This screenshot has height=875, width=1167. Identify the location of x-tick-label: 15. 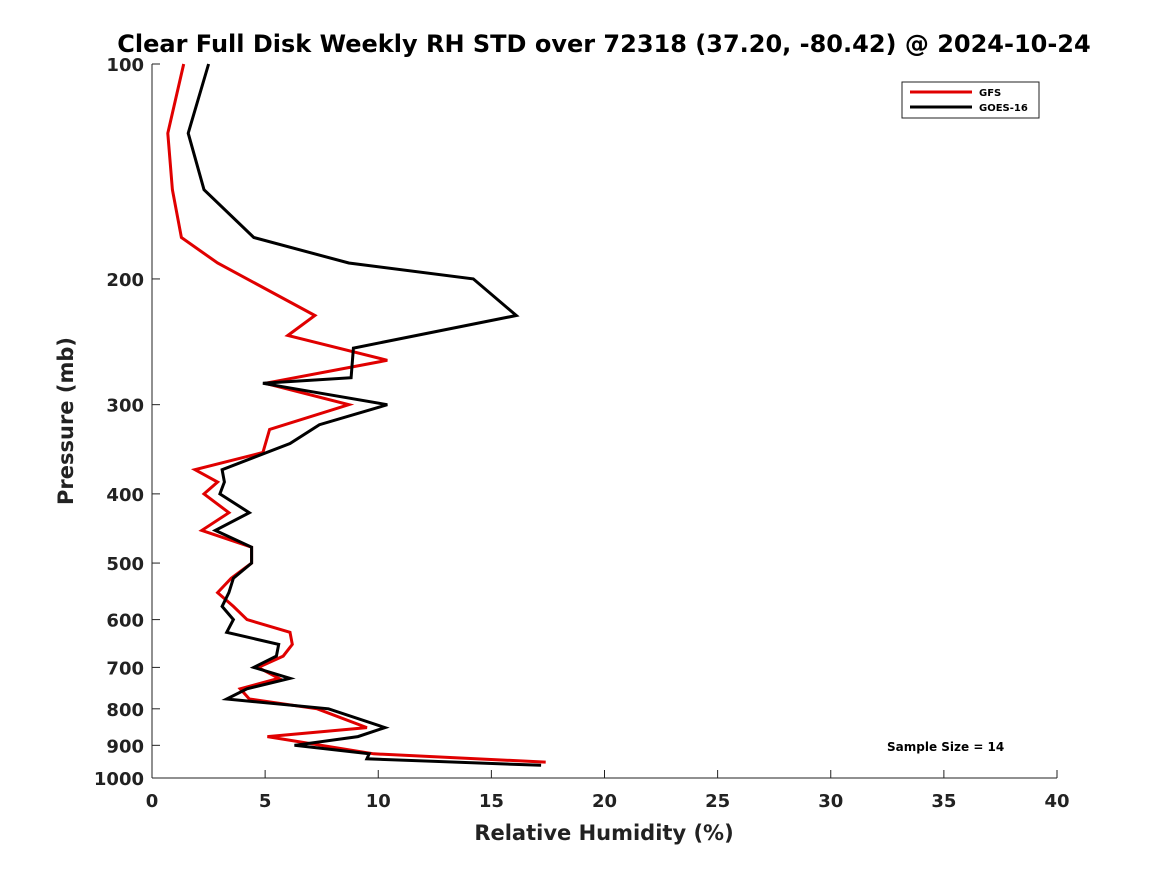
(491, 801).